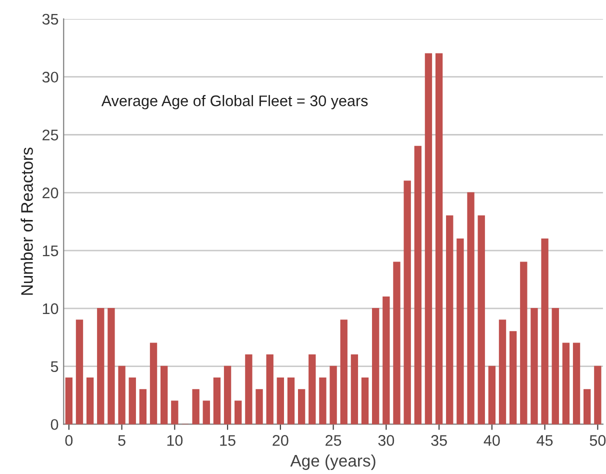 The image size is (606, 474). Describe the element at coordinates (50, 135) in the screenshot. I see `y-tick-label: 25` at that location.